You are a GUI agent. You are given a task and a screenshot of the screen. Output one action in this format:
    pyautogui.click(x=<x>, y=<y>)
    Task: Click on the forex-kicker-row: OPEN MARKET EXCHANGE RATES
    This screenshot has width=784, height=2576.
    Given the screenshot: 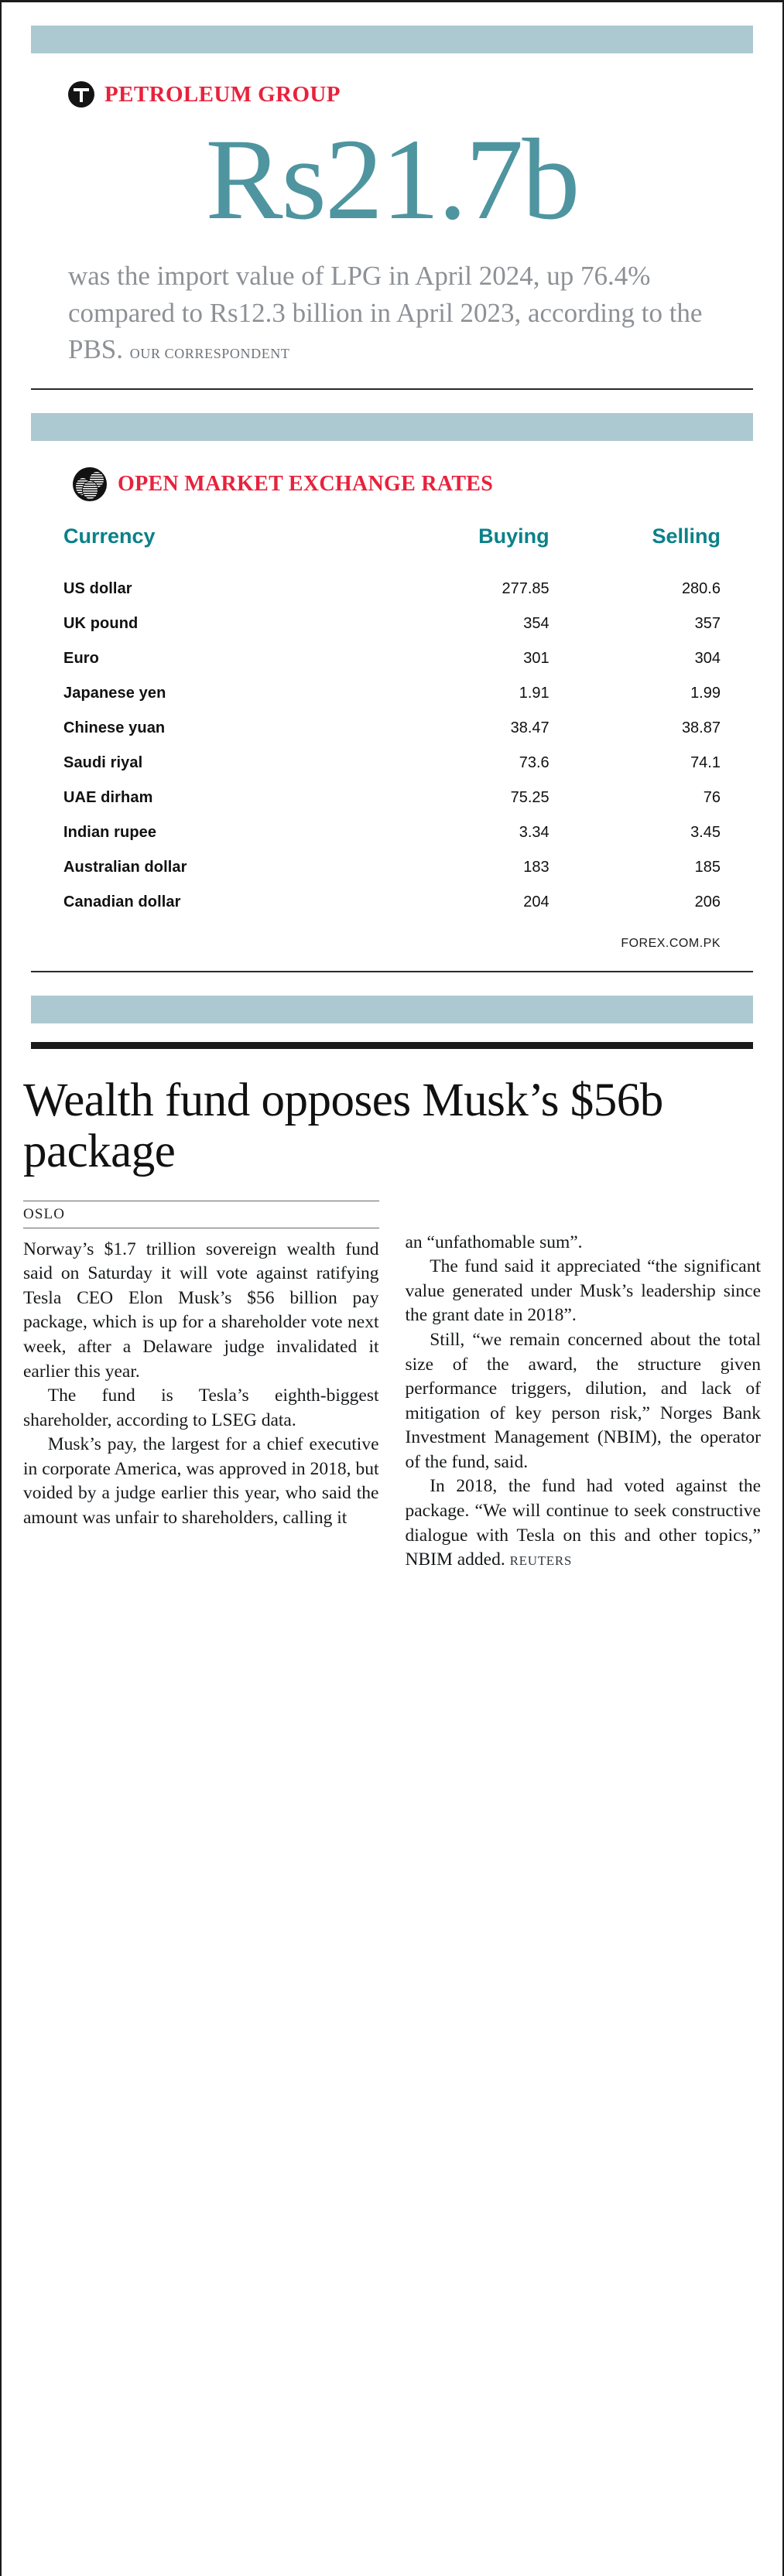 What is the action you would take?
    pyautogui.click(x=427, y=483)
    